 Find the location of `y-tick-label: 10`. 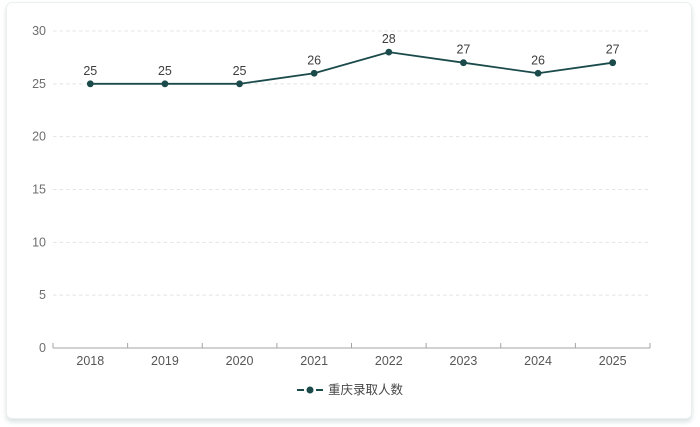

y-tick-label: 10 is located at coordinates (39, 242).